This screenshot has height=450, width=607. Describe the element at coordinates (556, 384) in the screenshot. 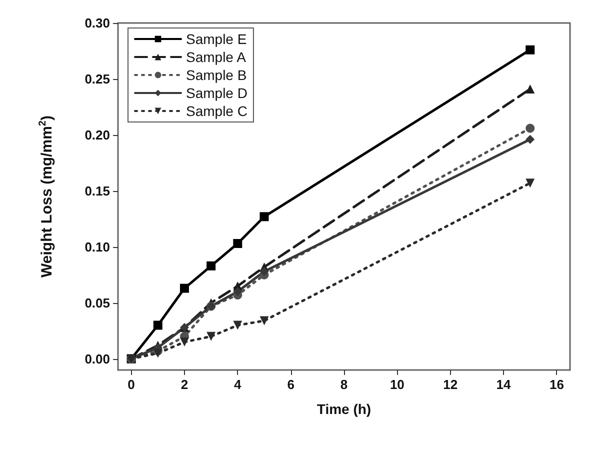

I see `x-tick-label: 16` at that location.